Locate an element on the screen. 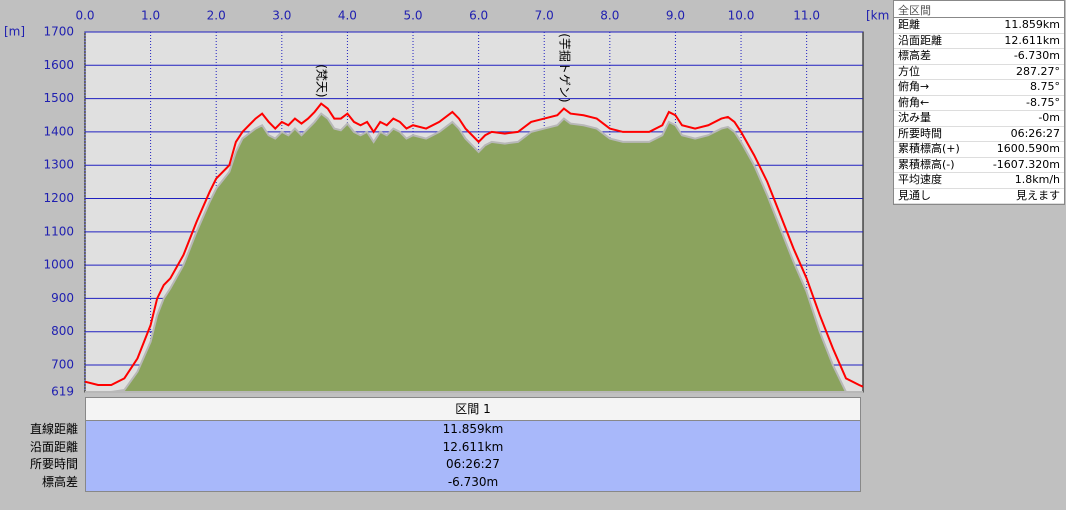  x-unit: [km] is located at coordinates (878, 16).